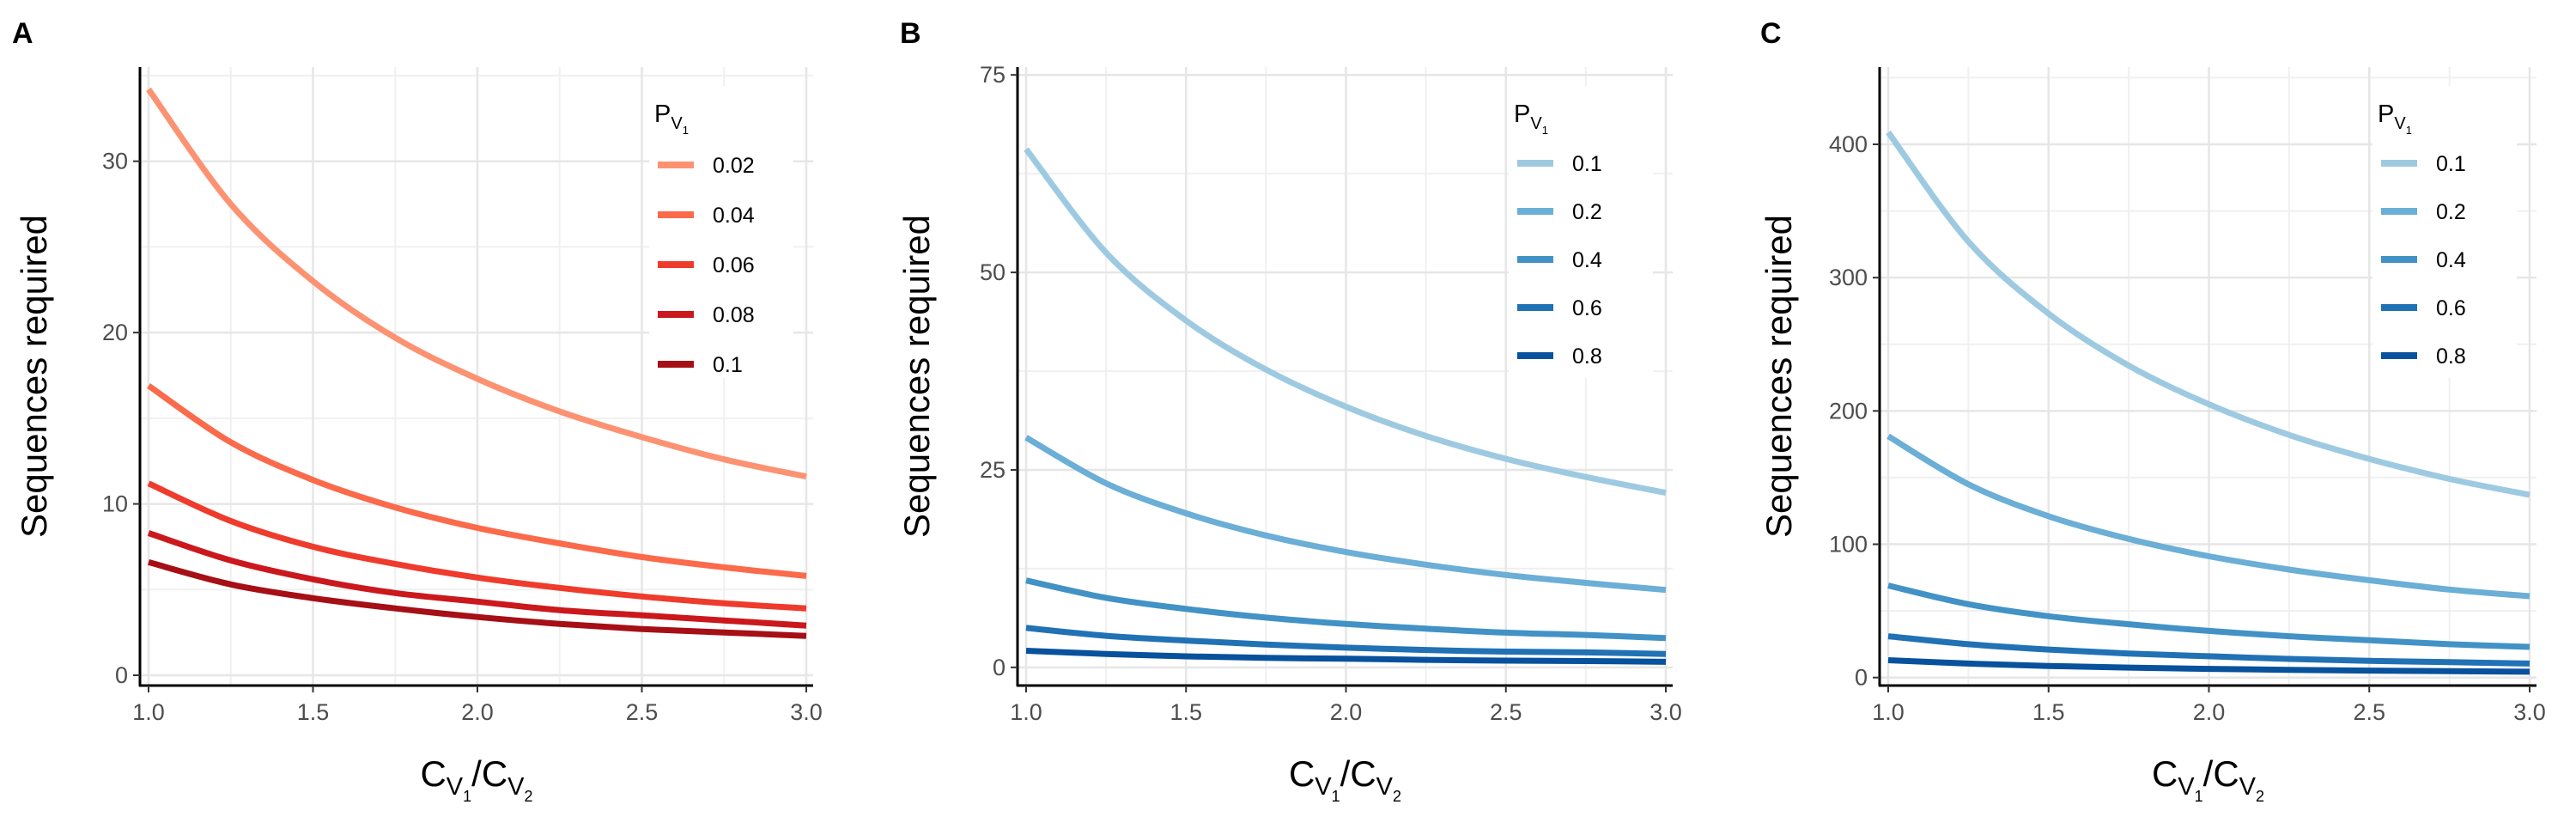 The width and height of the screenshot is (2576, 823). I want to click on legend-label: 0.08, so click(734, 315).